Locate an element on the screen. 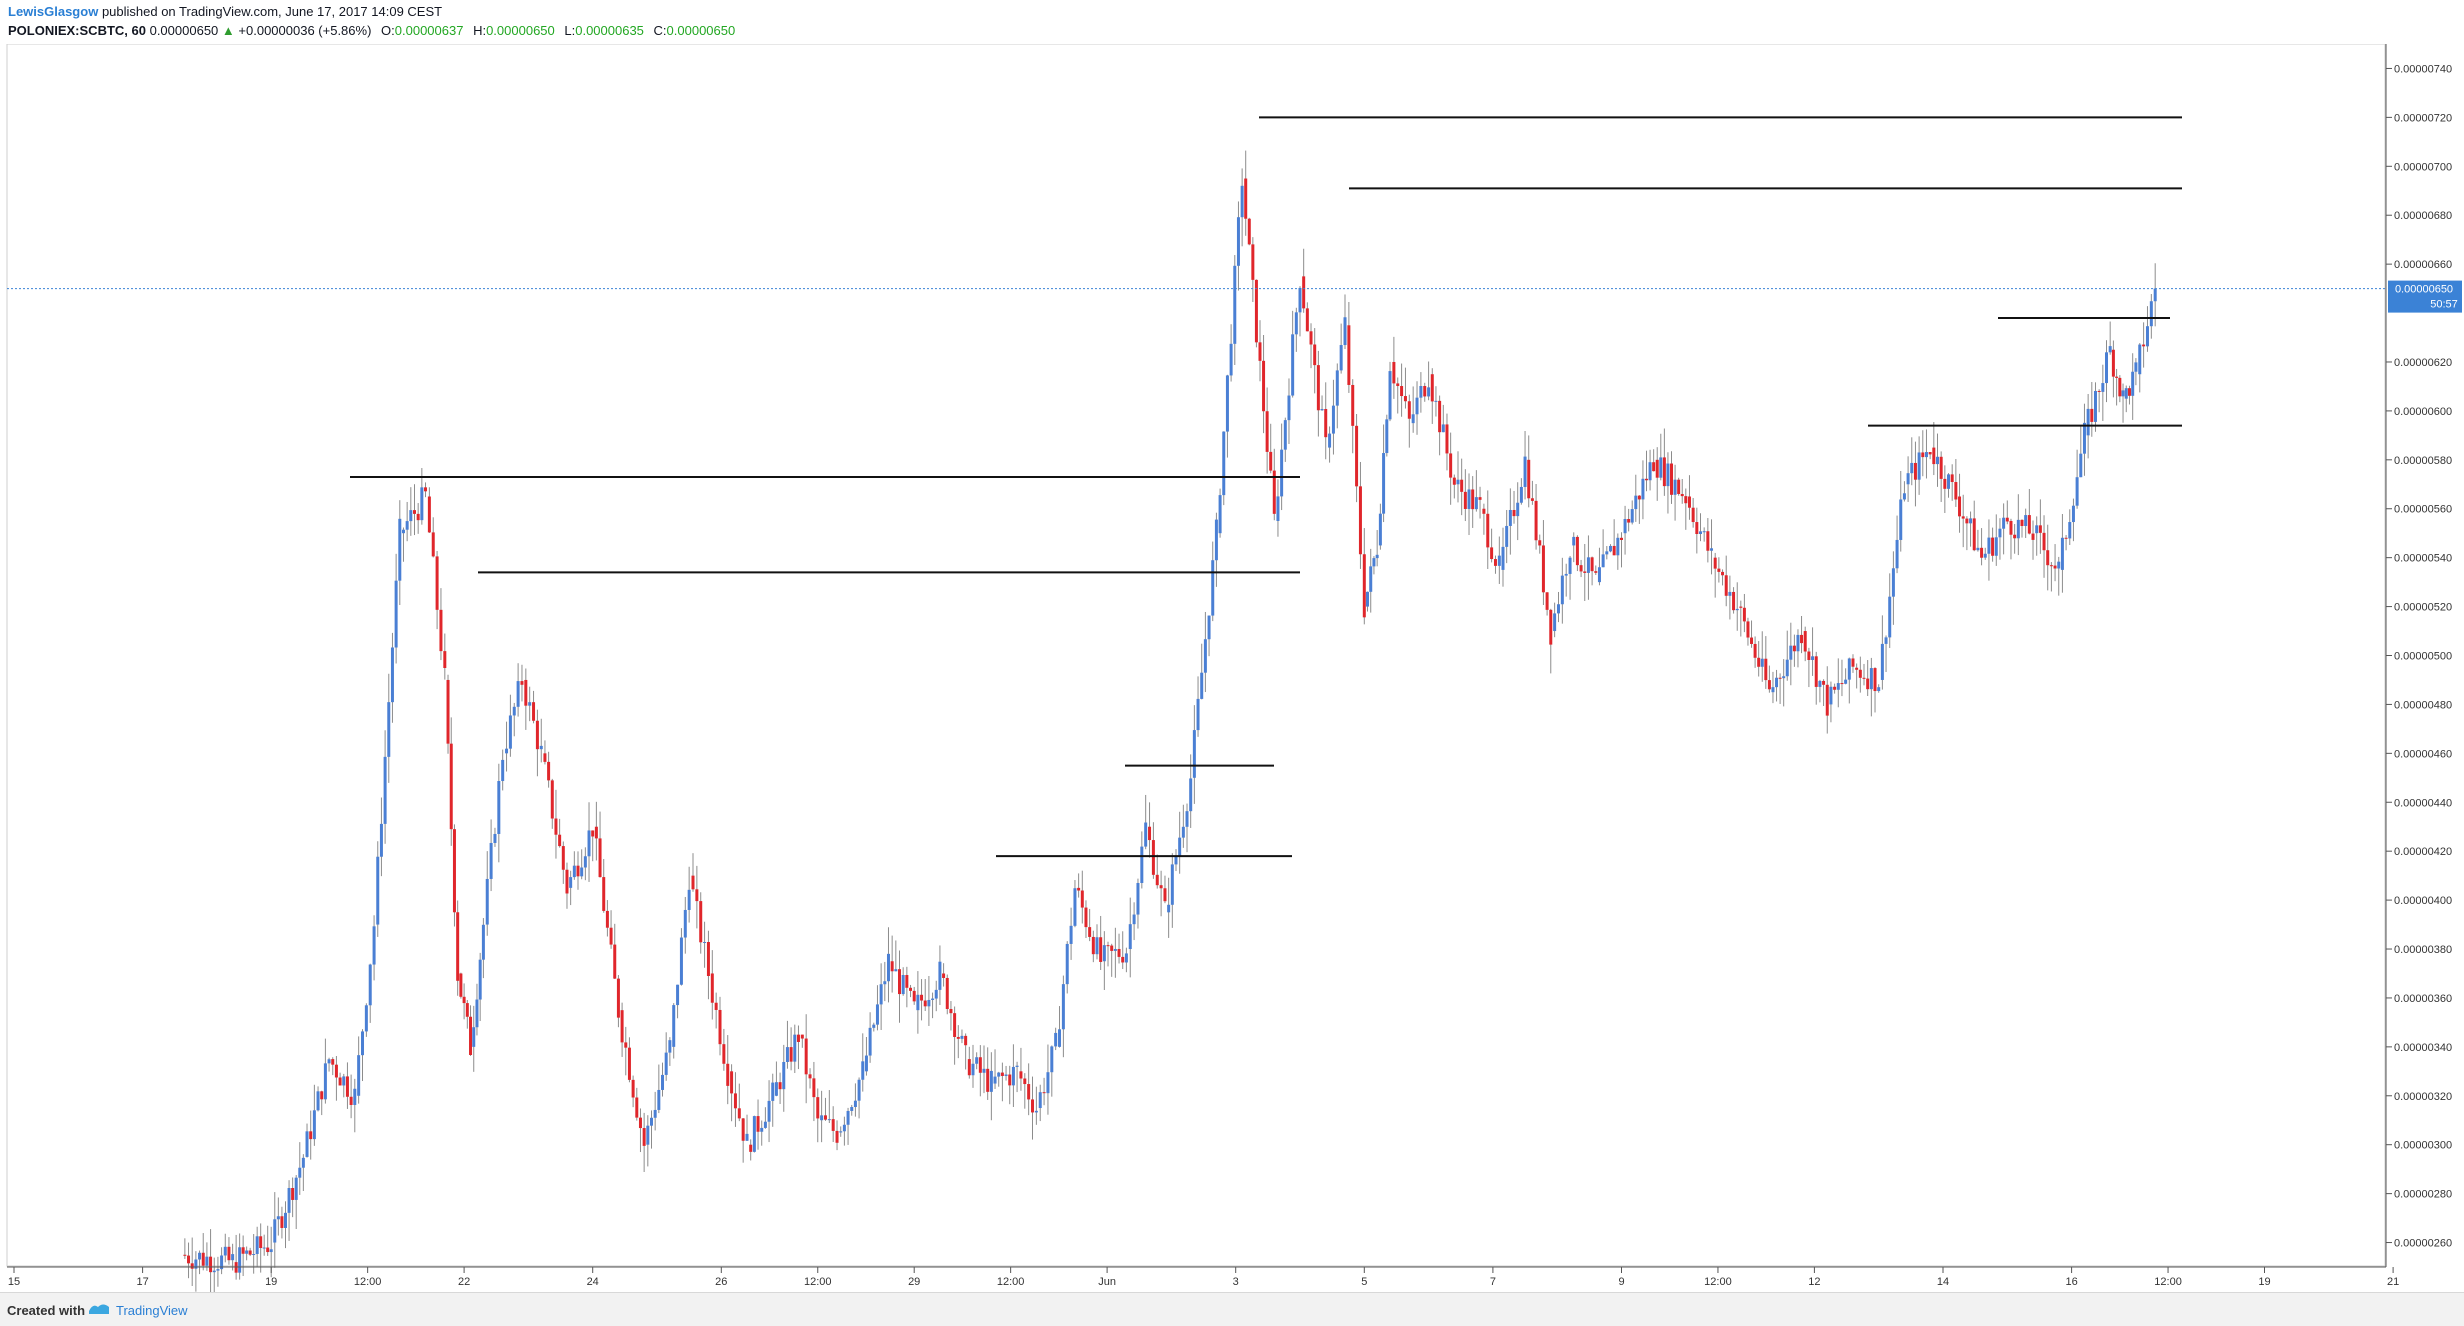 This screenshot has height=1326, width=2464. y-tick-label-19: 0.00000340 is located at coordinates (2423, 1048).